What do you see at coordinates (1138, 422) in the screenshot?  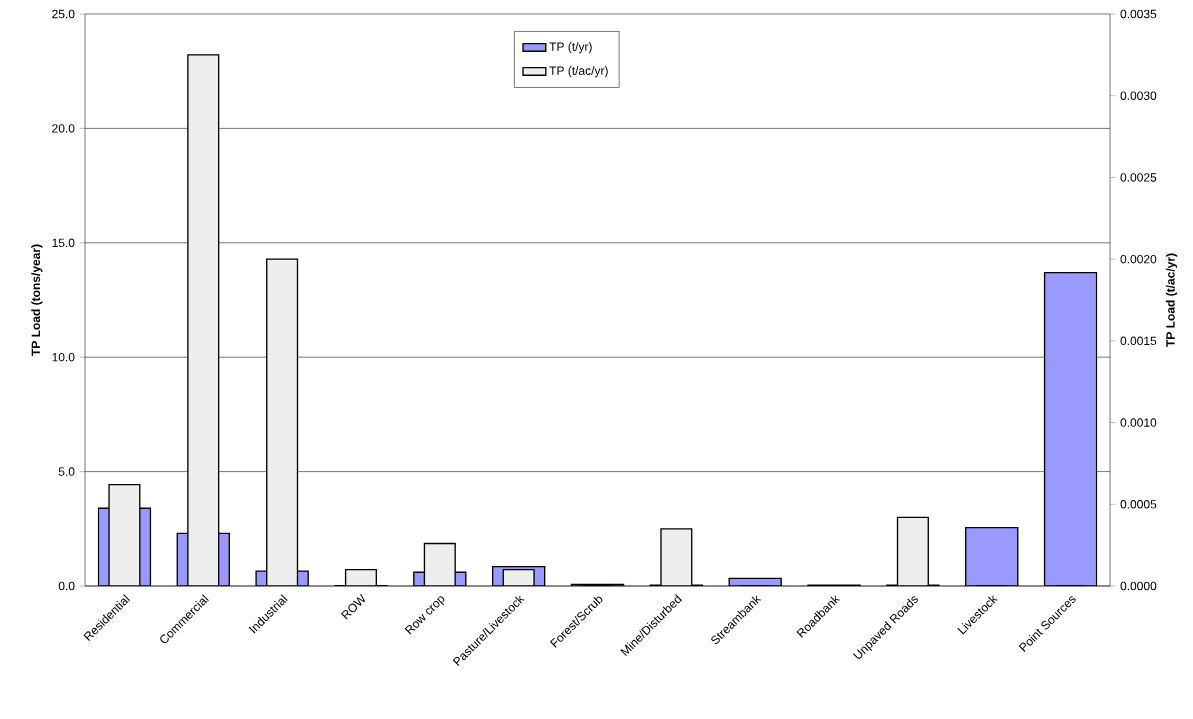 I see `y2-tick-label: 0.0010` at bounding box center [1138, 422].